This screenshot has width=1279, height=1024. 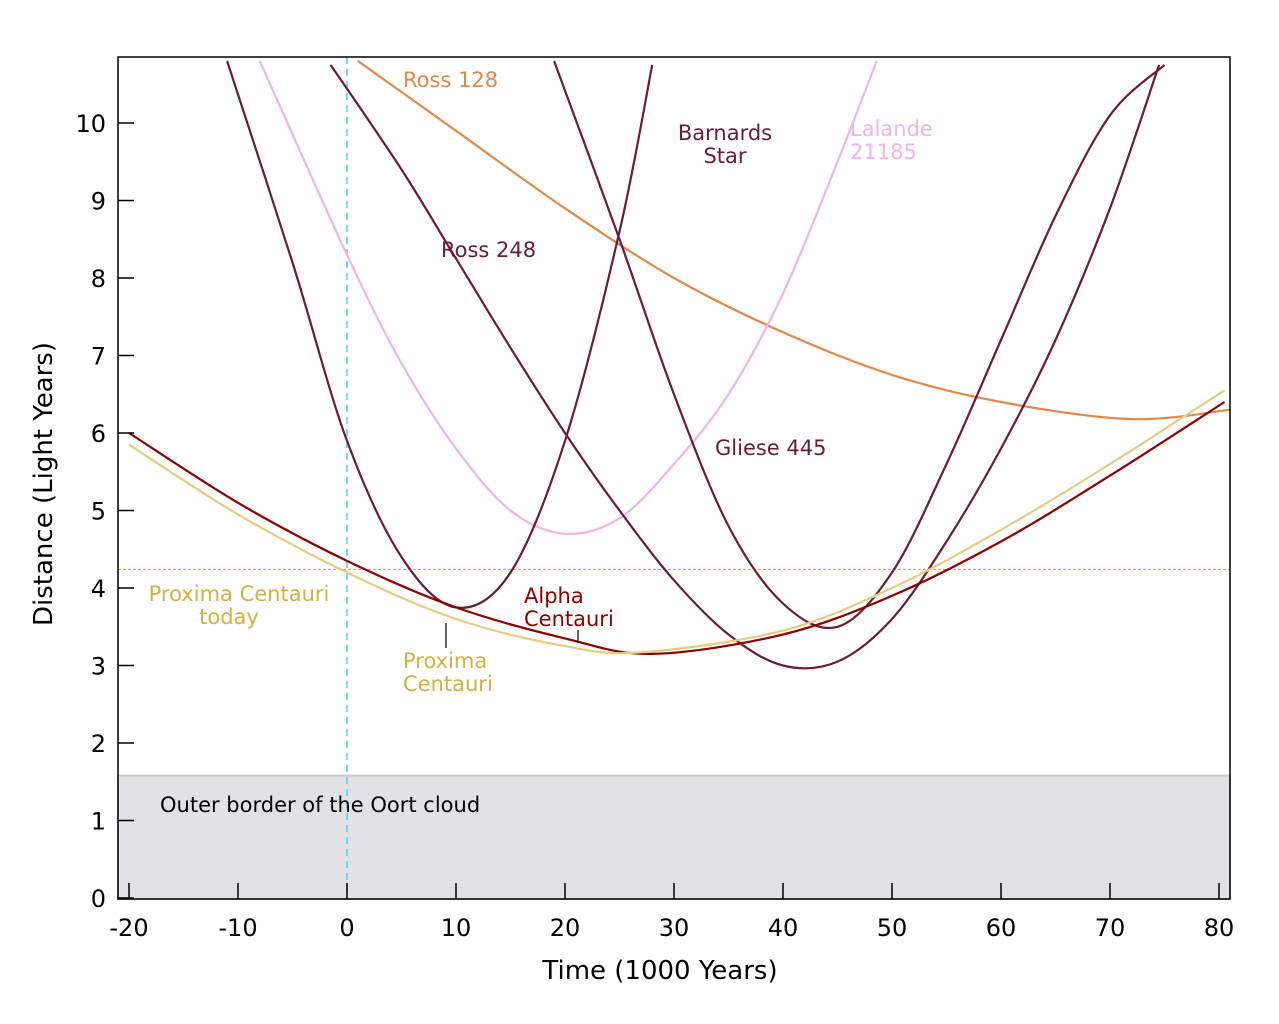 I want to click on label-ross-248: Ross 248, so click(x=488, y=250).